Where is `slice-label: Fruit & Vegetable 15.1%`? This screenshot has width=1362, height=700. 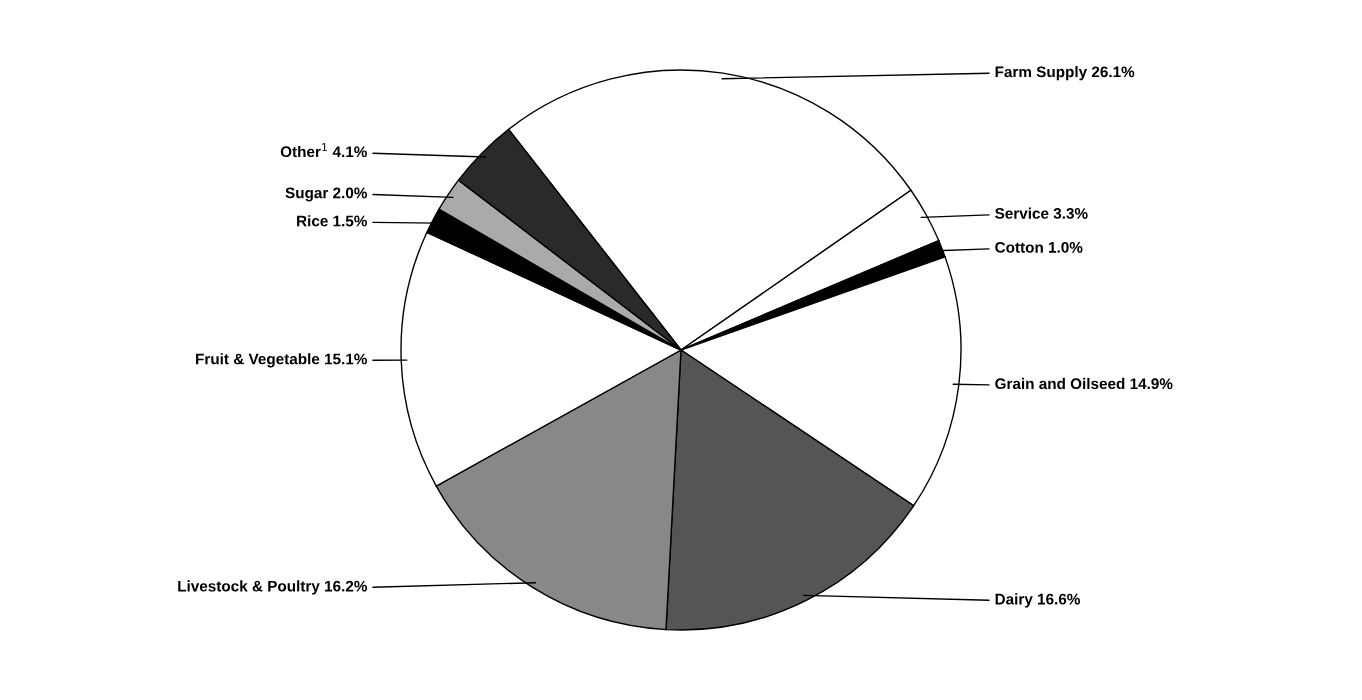 slice-label: Fruit & Vegetable 15.1% is located at coordinates (282, 360).